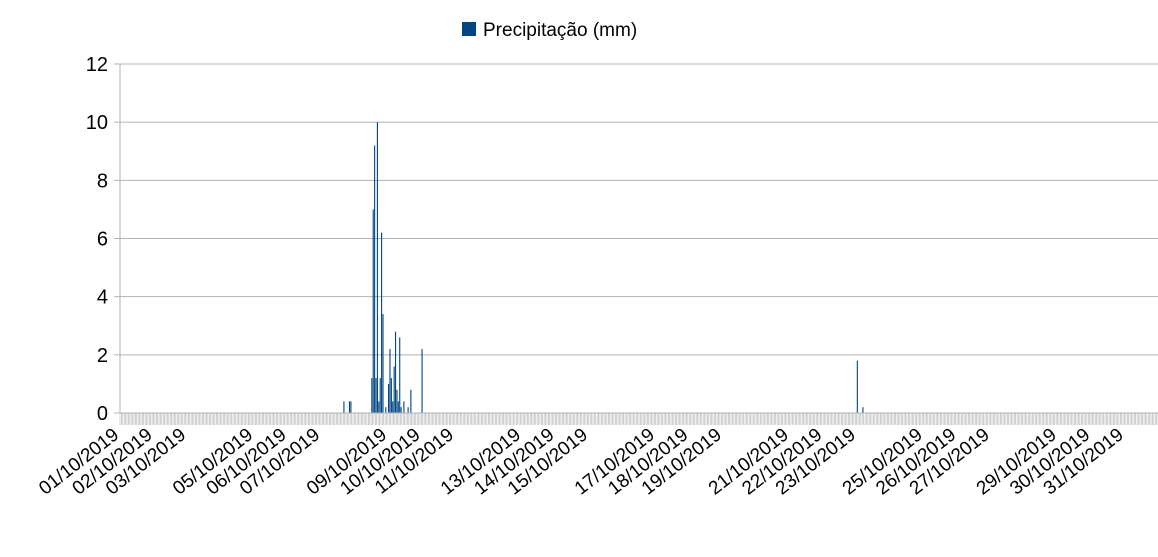 This screenshot has height=557, width=1158. Describe the element at coordinates (102, 181) in the screenshot. I see `y-tick-label: 8` at that location.